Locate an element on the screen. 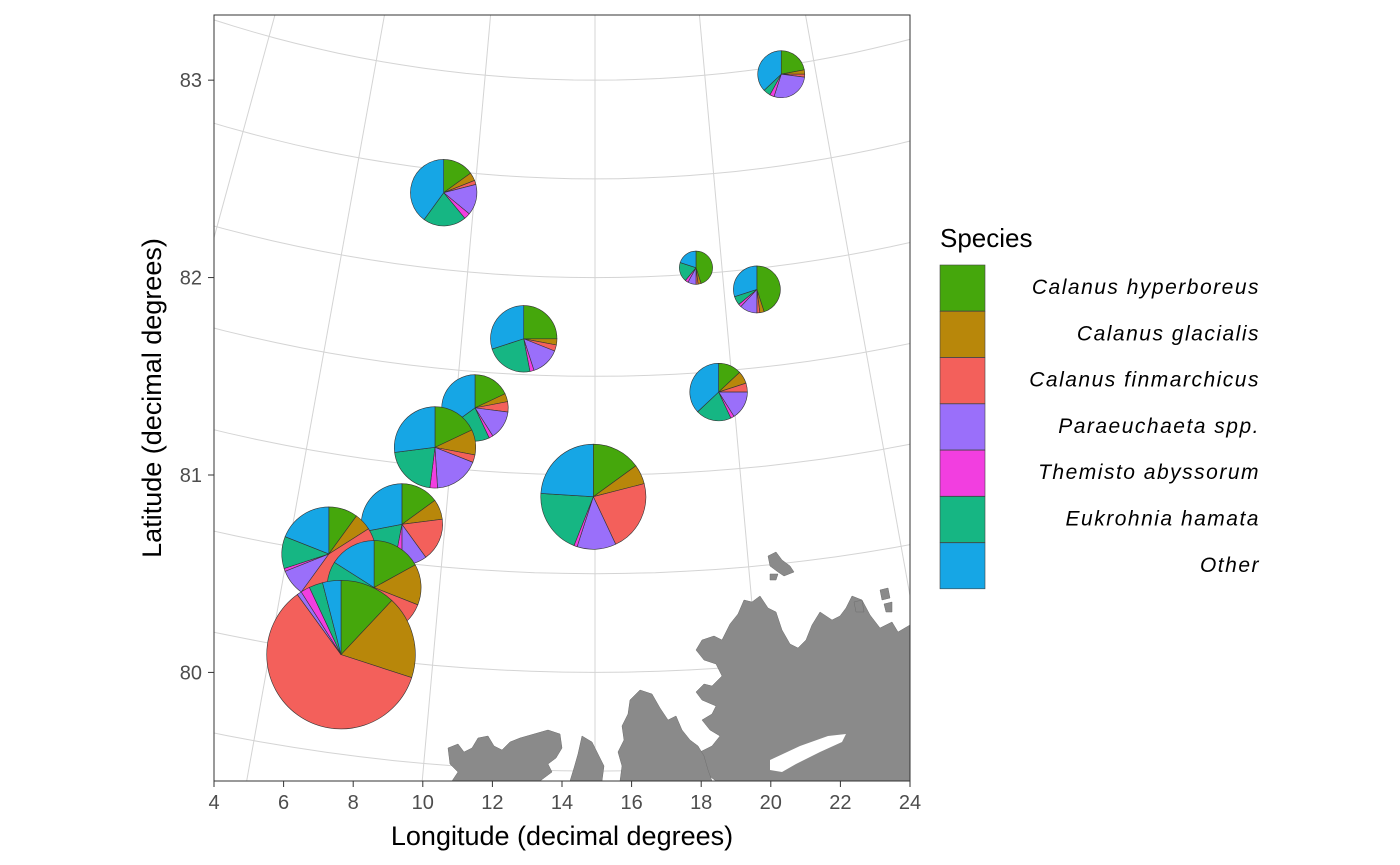 Image resolution: width=1400 pixels, height=865 pixels. y-tick-label: 80 is located at coordinates (191, 673).